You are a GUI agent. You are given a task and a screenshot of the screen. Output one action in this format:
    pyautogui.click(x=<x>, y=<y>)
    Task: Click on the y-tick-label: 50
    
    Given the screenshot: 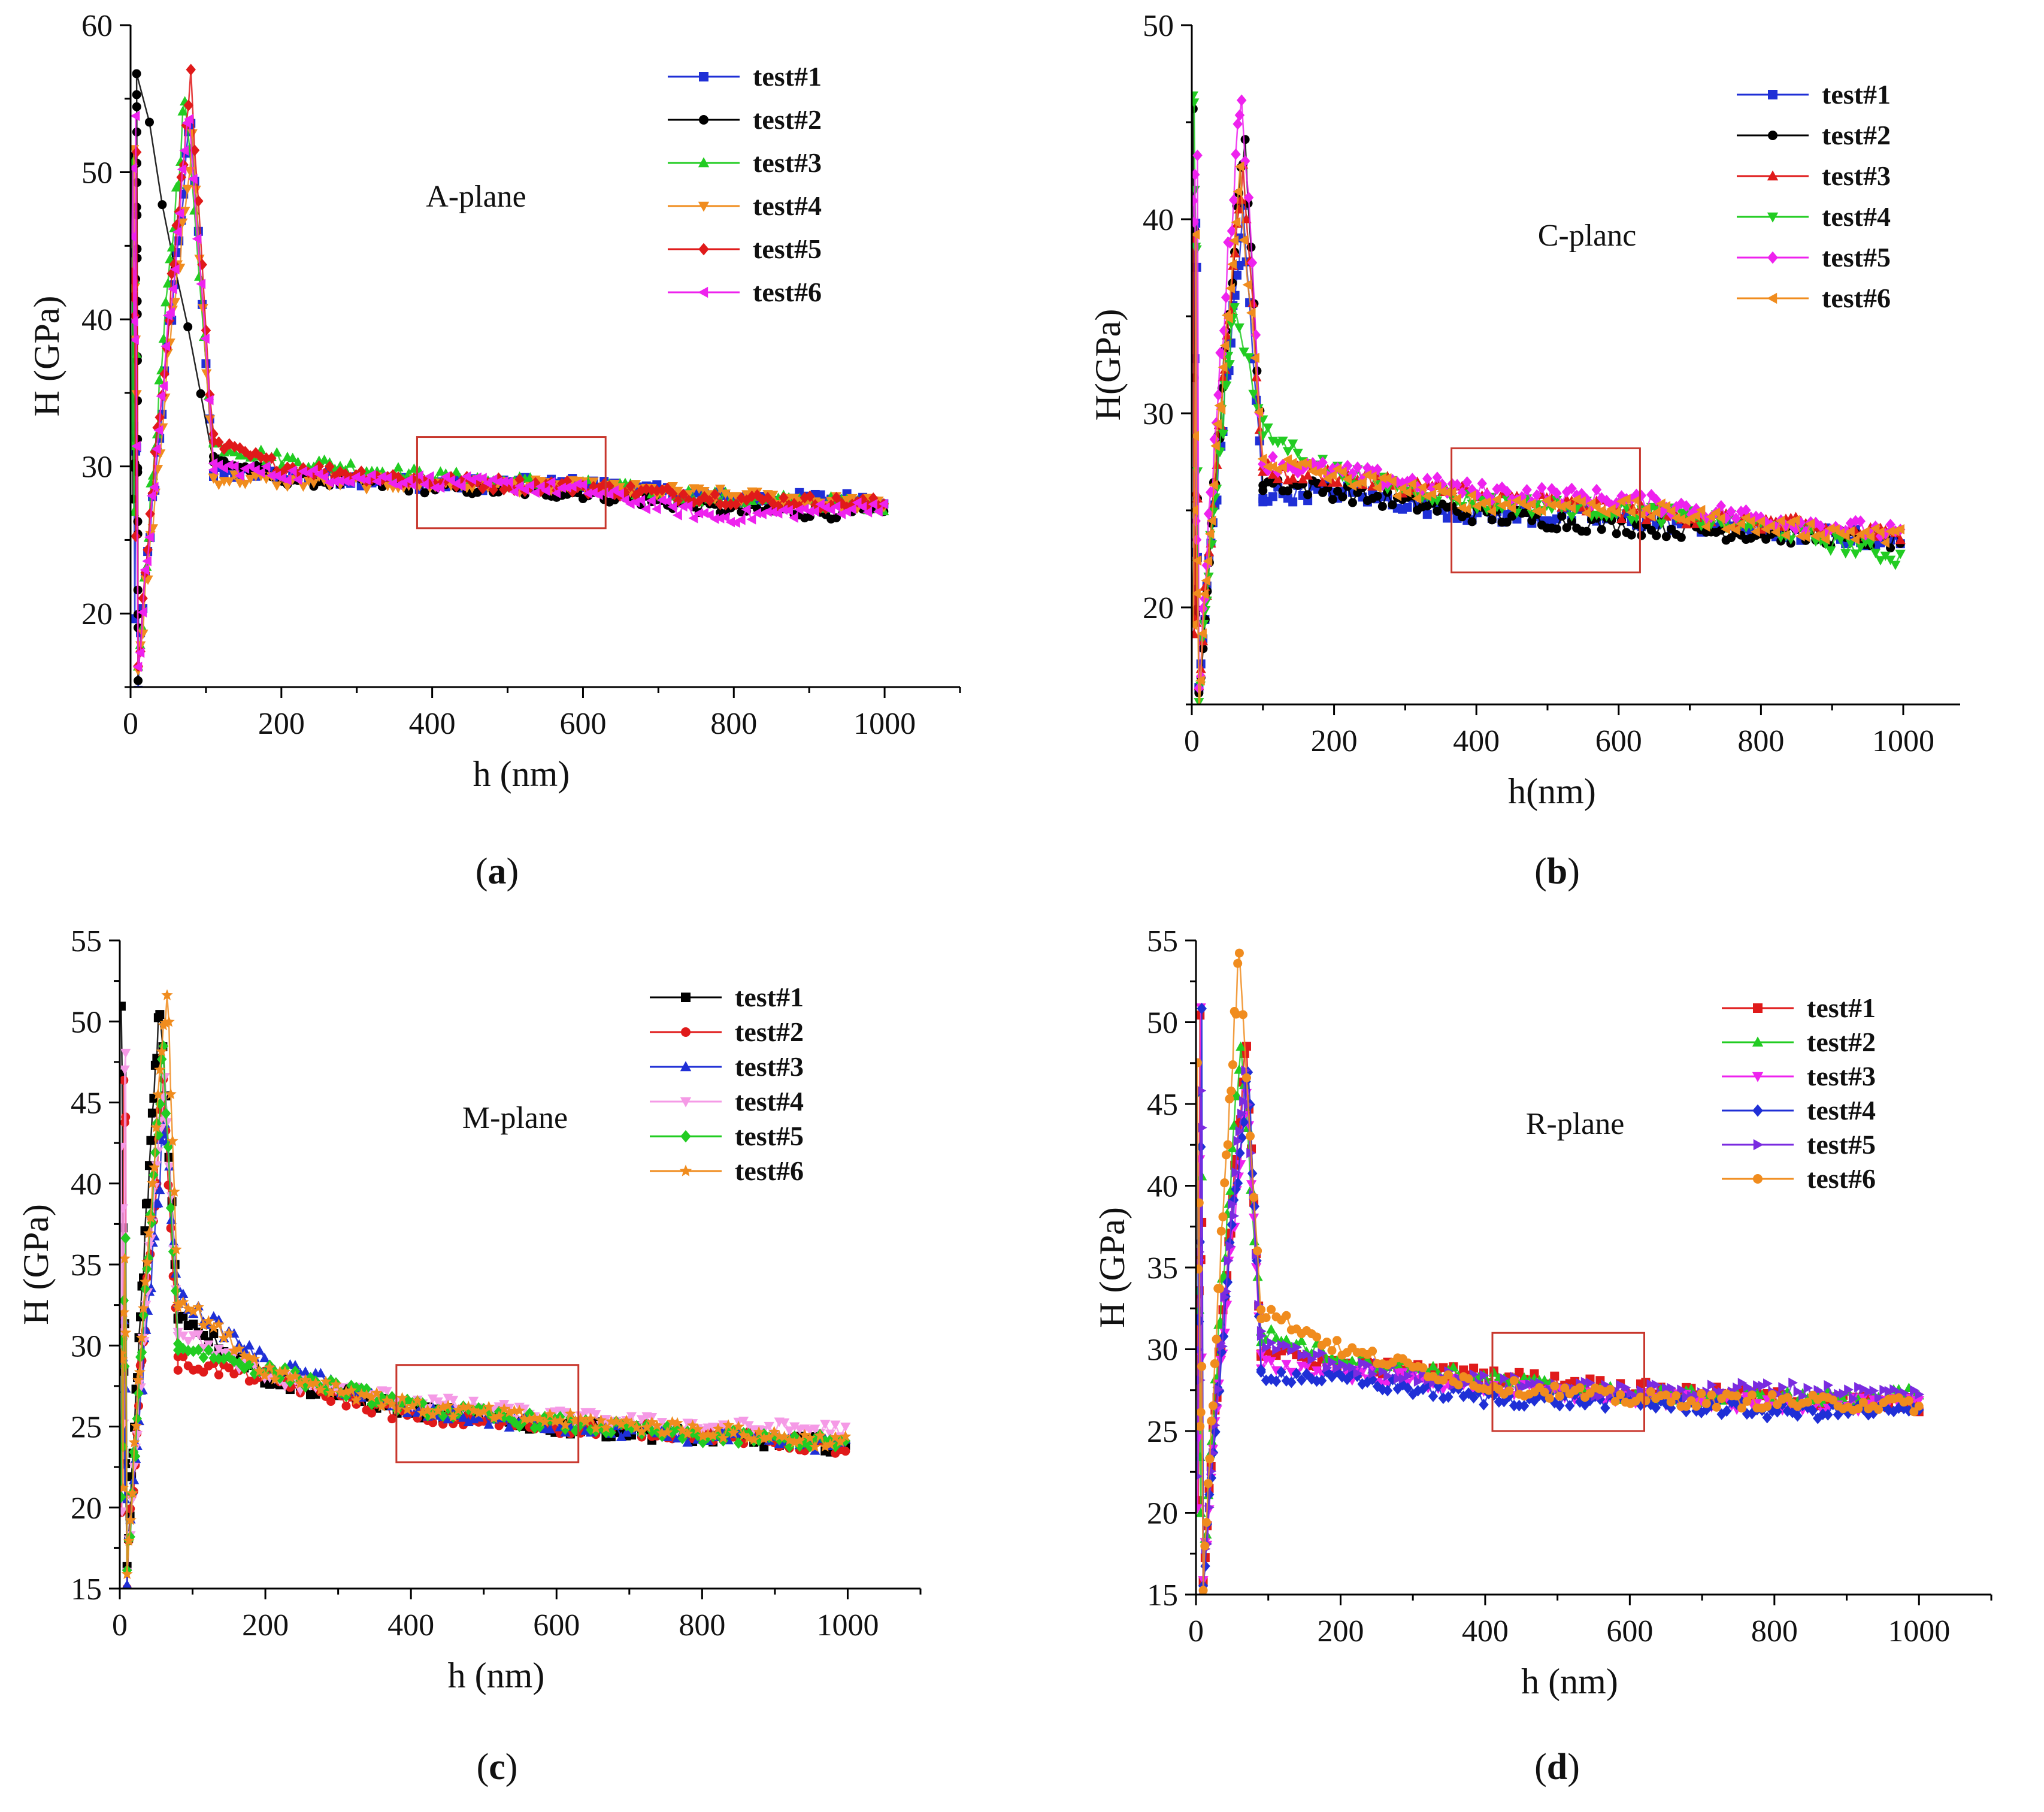 What is the action you would take?
    pyautogui.click(x=1158, y=26)
    